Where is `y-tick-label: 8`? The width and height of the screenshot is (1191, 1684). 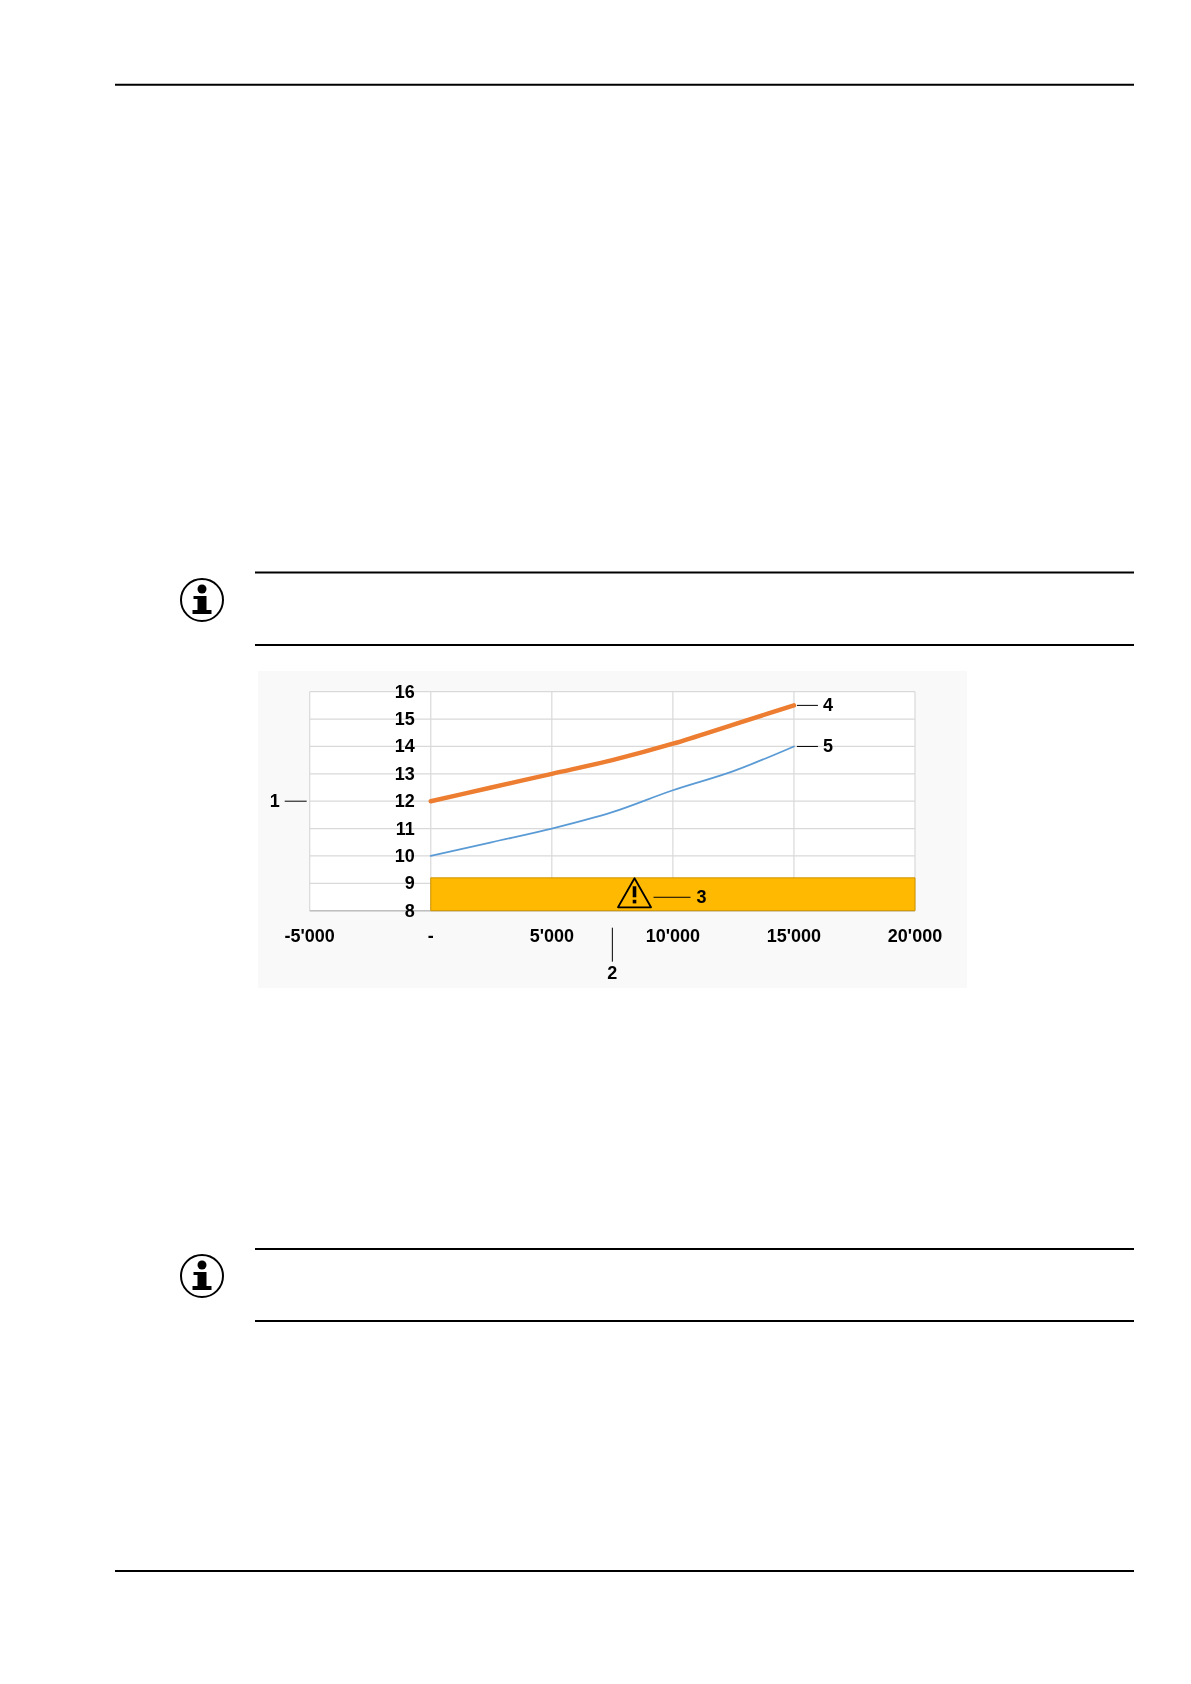 y-tick-label: 8 is located at coordinates (409, 910).